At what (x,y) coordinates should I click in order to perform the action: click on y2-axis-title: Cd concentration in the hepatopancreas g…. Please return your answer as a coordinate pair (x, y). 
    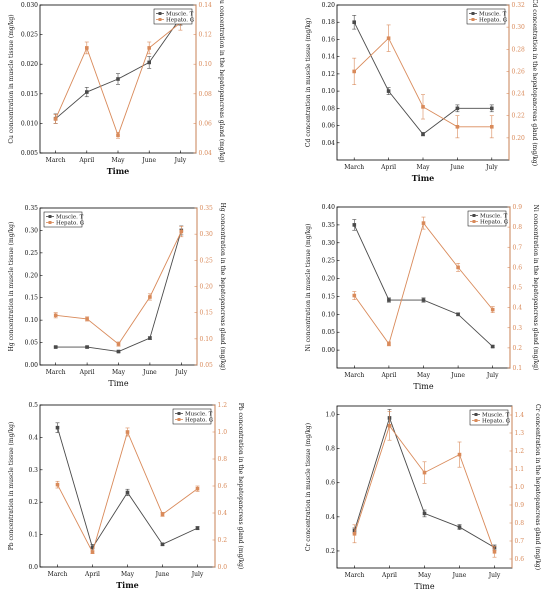
    Looking at the image, I should click on (534, 83).